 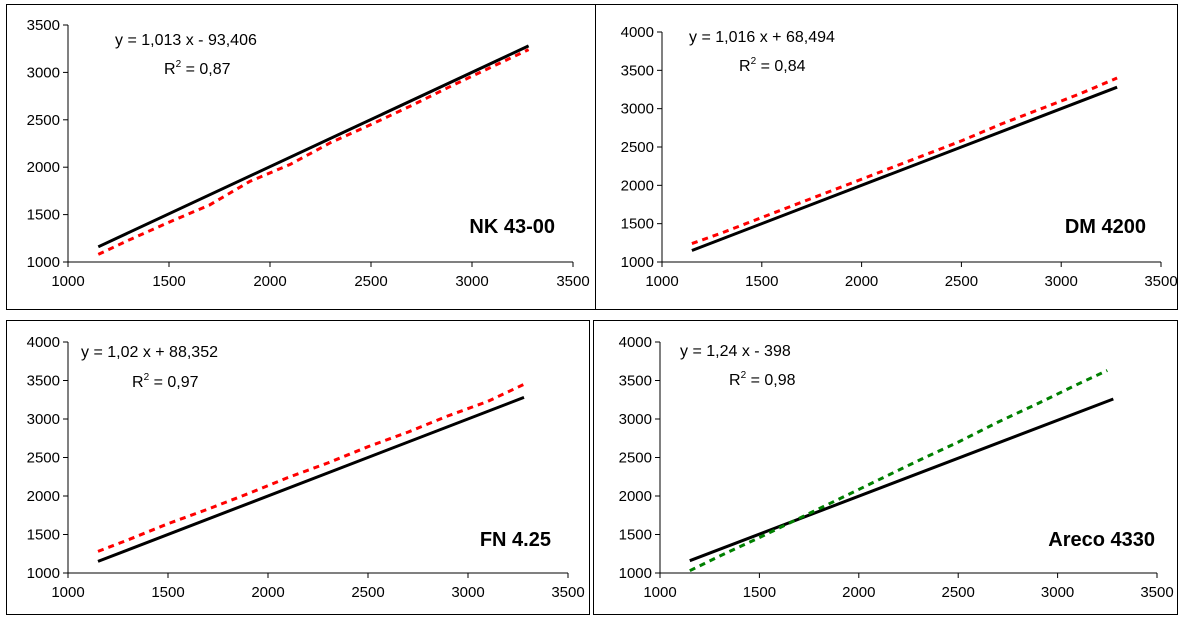 I want to click on r-squared-label: R2 = 0,97, so click(x=165, y=381).